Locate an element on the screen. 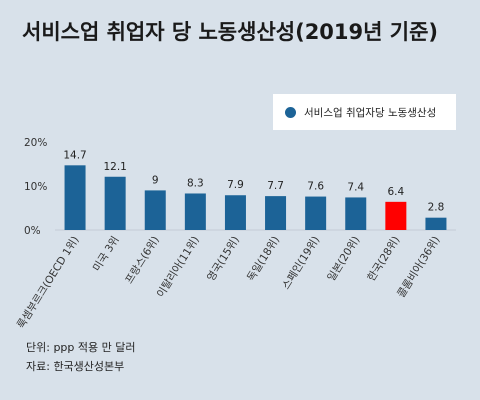  unit-note: 단위: ppp 적용 만 달러 is located at coordinates (81, 347).